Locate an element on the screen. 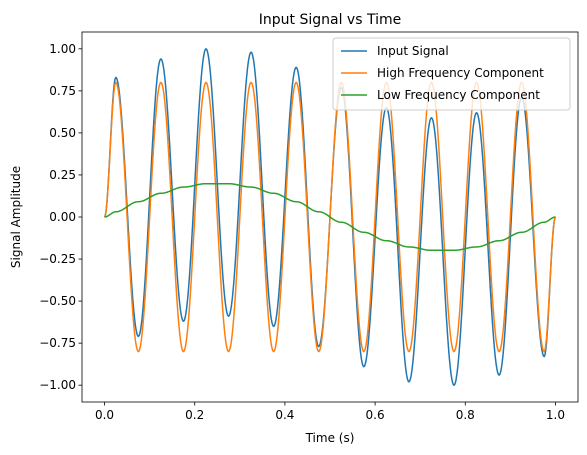  x-tick-label: 0.8 is located at coordinates (465, 415).